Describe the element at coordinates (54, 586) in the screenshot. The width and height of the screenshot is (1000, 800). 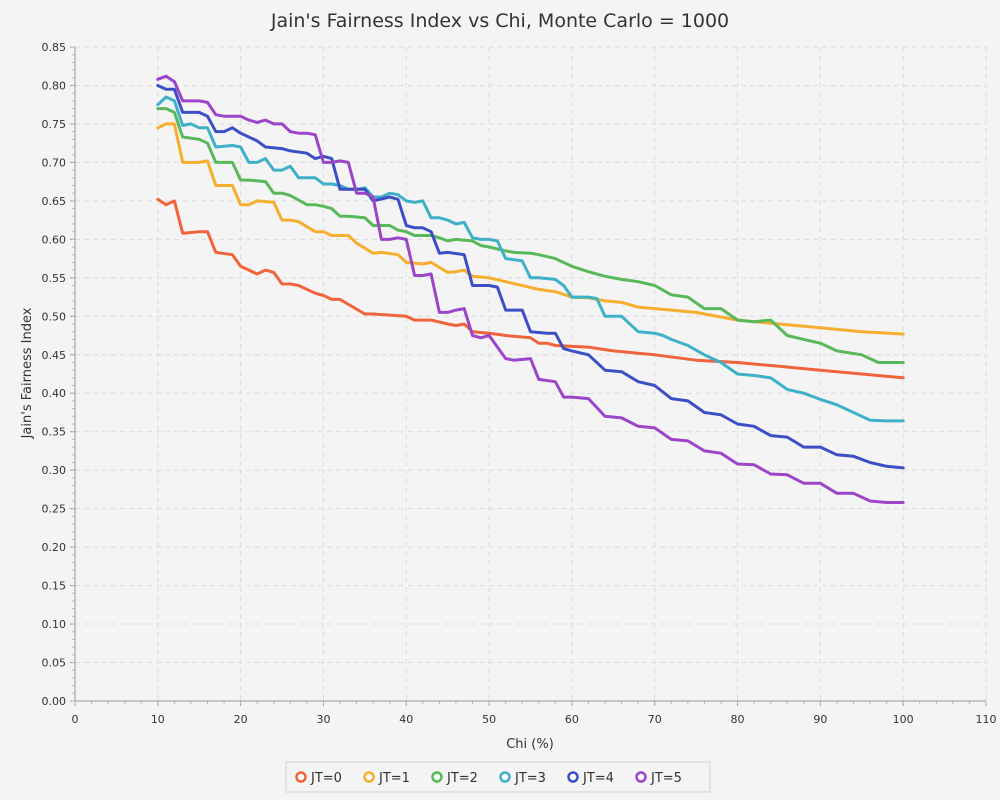
I see `y-tick-label: 0.15` at that location.